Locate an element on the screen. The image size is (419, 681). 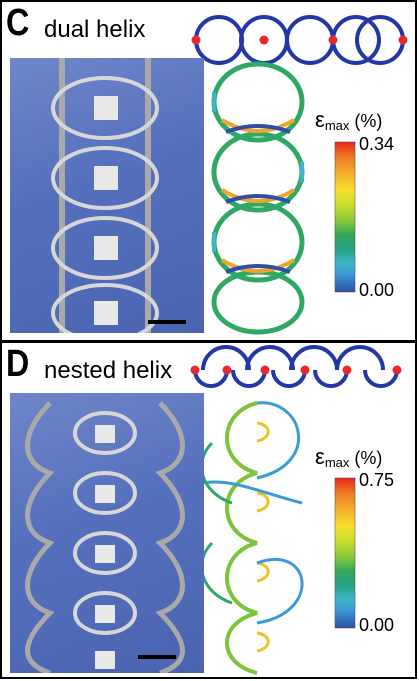
panel-title: dual helix is located at coordinates (95, 29).